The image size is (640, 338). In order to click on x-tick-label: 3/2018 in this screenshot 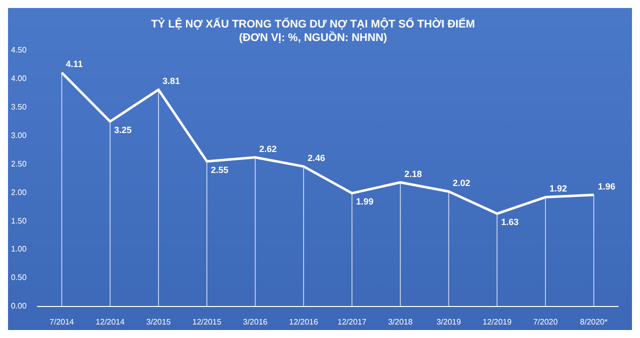, I will do `click(401, 321)`.